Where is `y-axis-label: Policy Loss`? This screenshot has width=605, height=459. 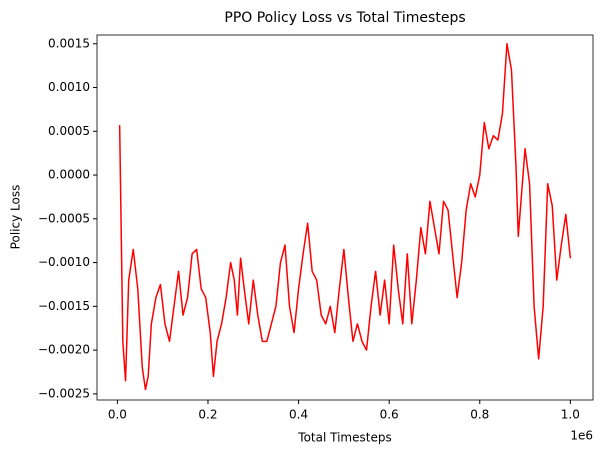 y-axis-label: Policy Loss is located at coordinates (16, 217).